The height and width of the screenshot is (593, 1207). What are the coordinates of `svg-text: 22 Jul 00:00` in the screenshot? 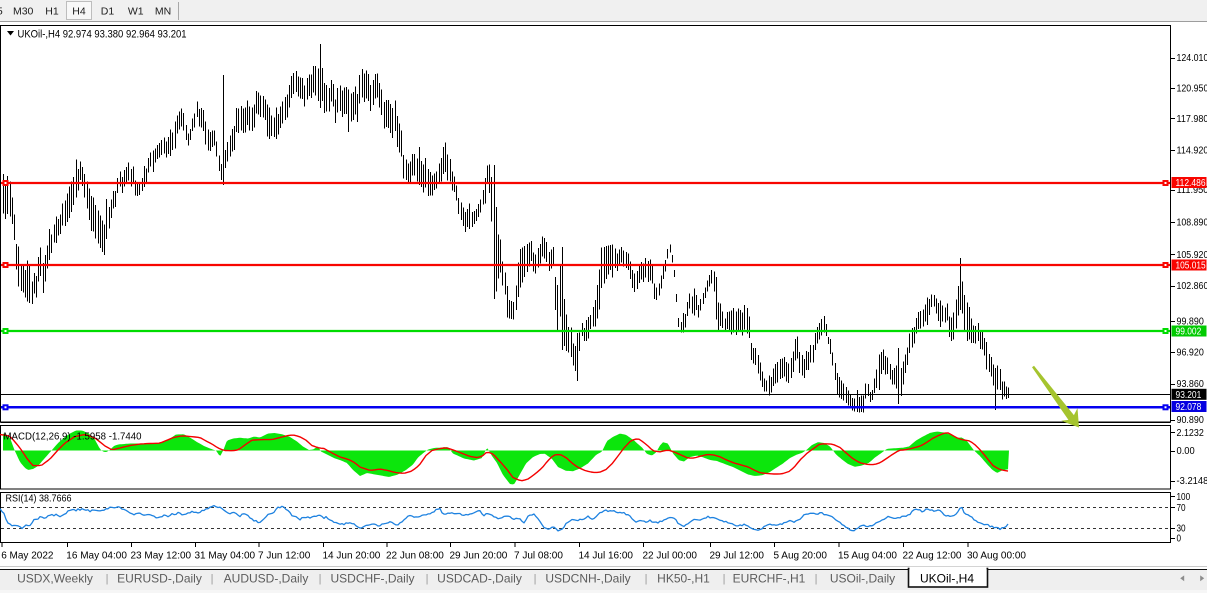 It's located at (670, 556).